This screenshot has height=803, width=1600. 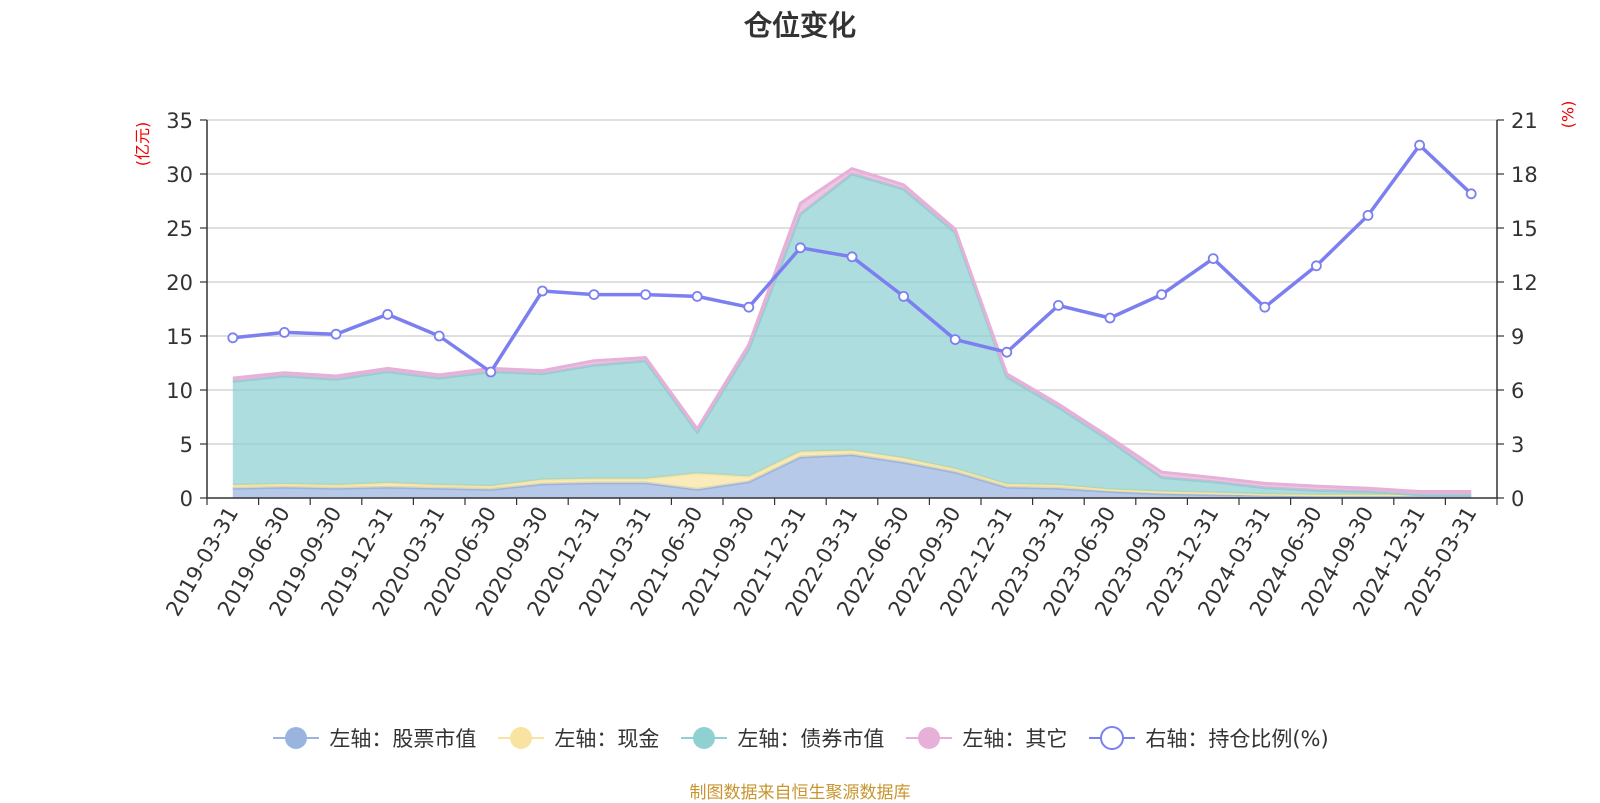 I want to click on right-tick-label: 9, so click(x=1517, y=337).